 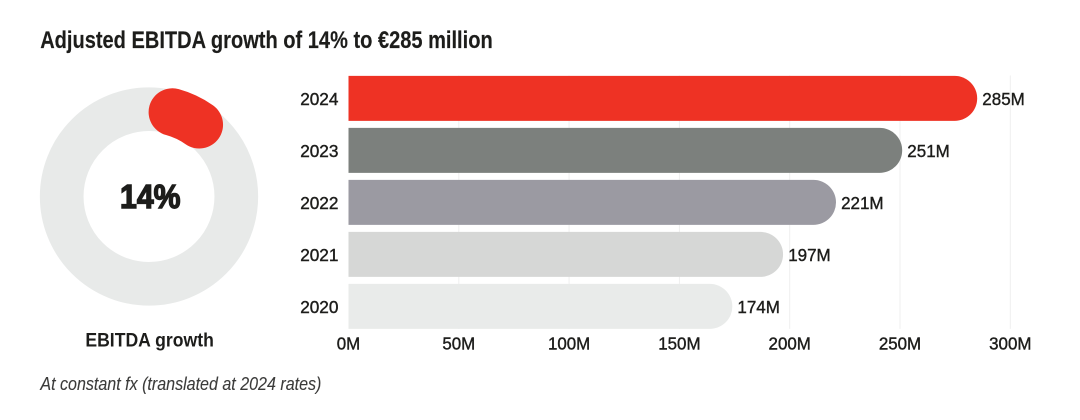 What do you see at coordinates (458, 343) in the screenshot?
I see `svg-text: 50M` at bounding box center [458, 343].